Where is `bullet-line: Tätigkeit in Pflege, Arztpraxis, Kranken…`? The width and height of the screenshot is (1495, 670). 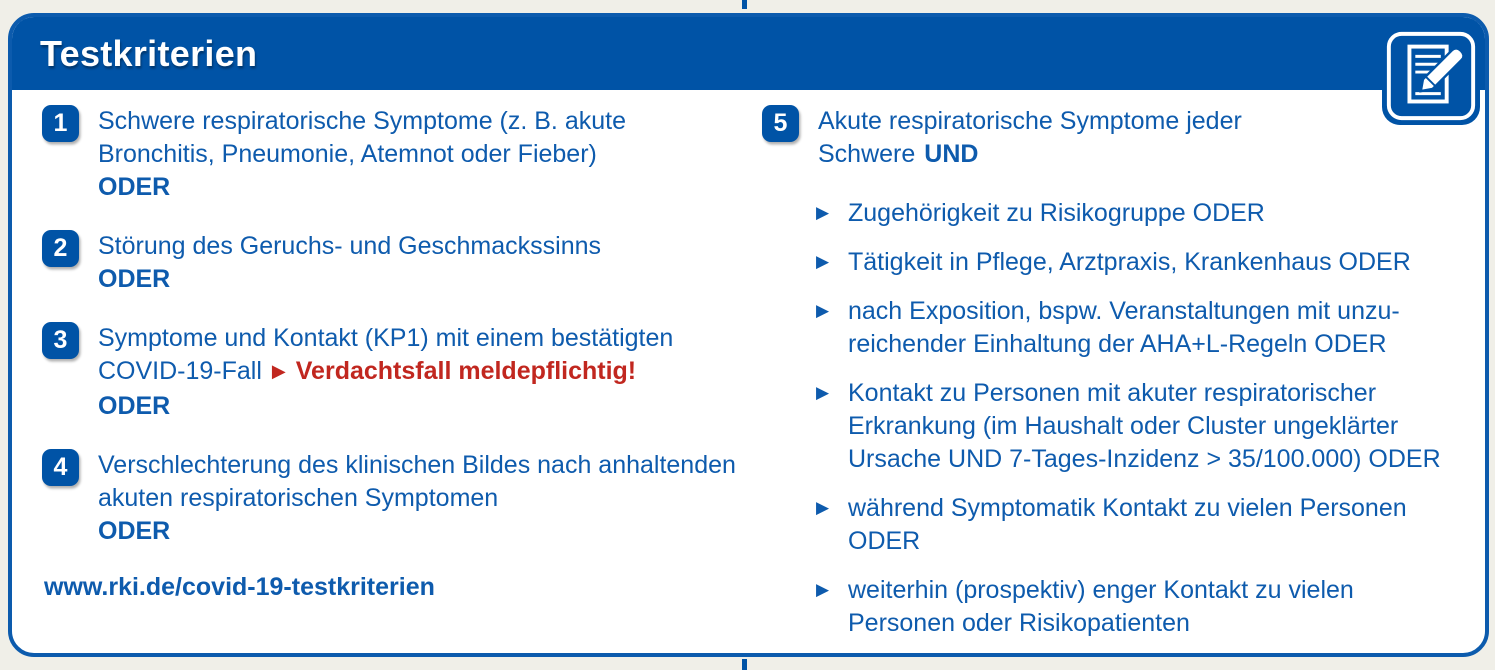
bullet-line: Tätigkeit in Pflege, Arztpraxis, Kranken… is located at coordinates (1129, 262).